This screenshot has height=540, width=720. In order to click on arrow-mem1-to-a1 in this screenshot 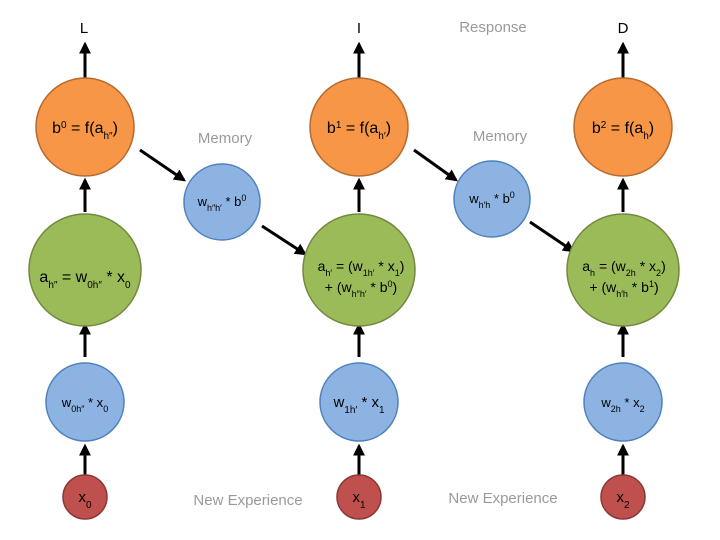, I will do `click(284, 240)`.